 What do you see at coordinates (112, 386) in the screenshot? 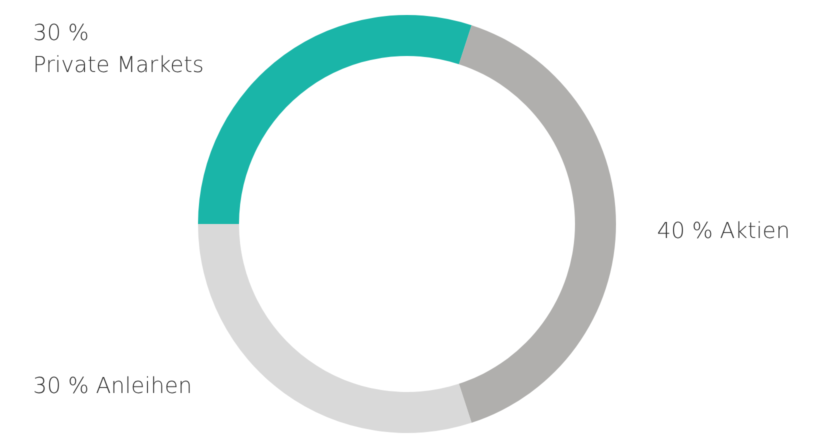
I see `slice-label: 30 % Anleihen` at bounding box center [112, 386].